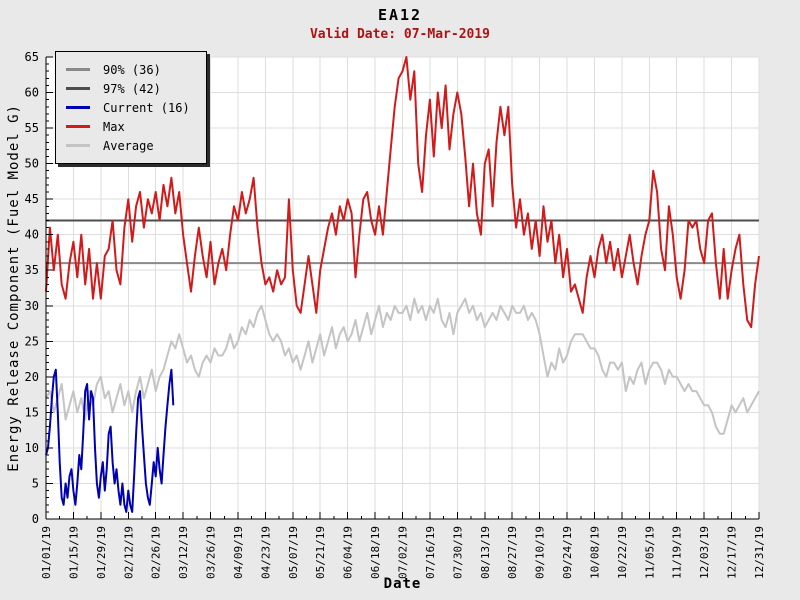  I want to click on x-tick-label: 11/19/19, so click(677, 552).